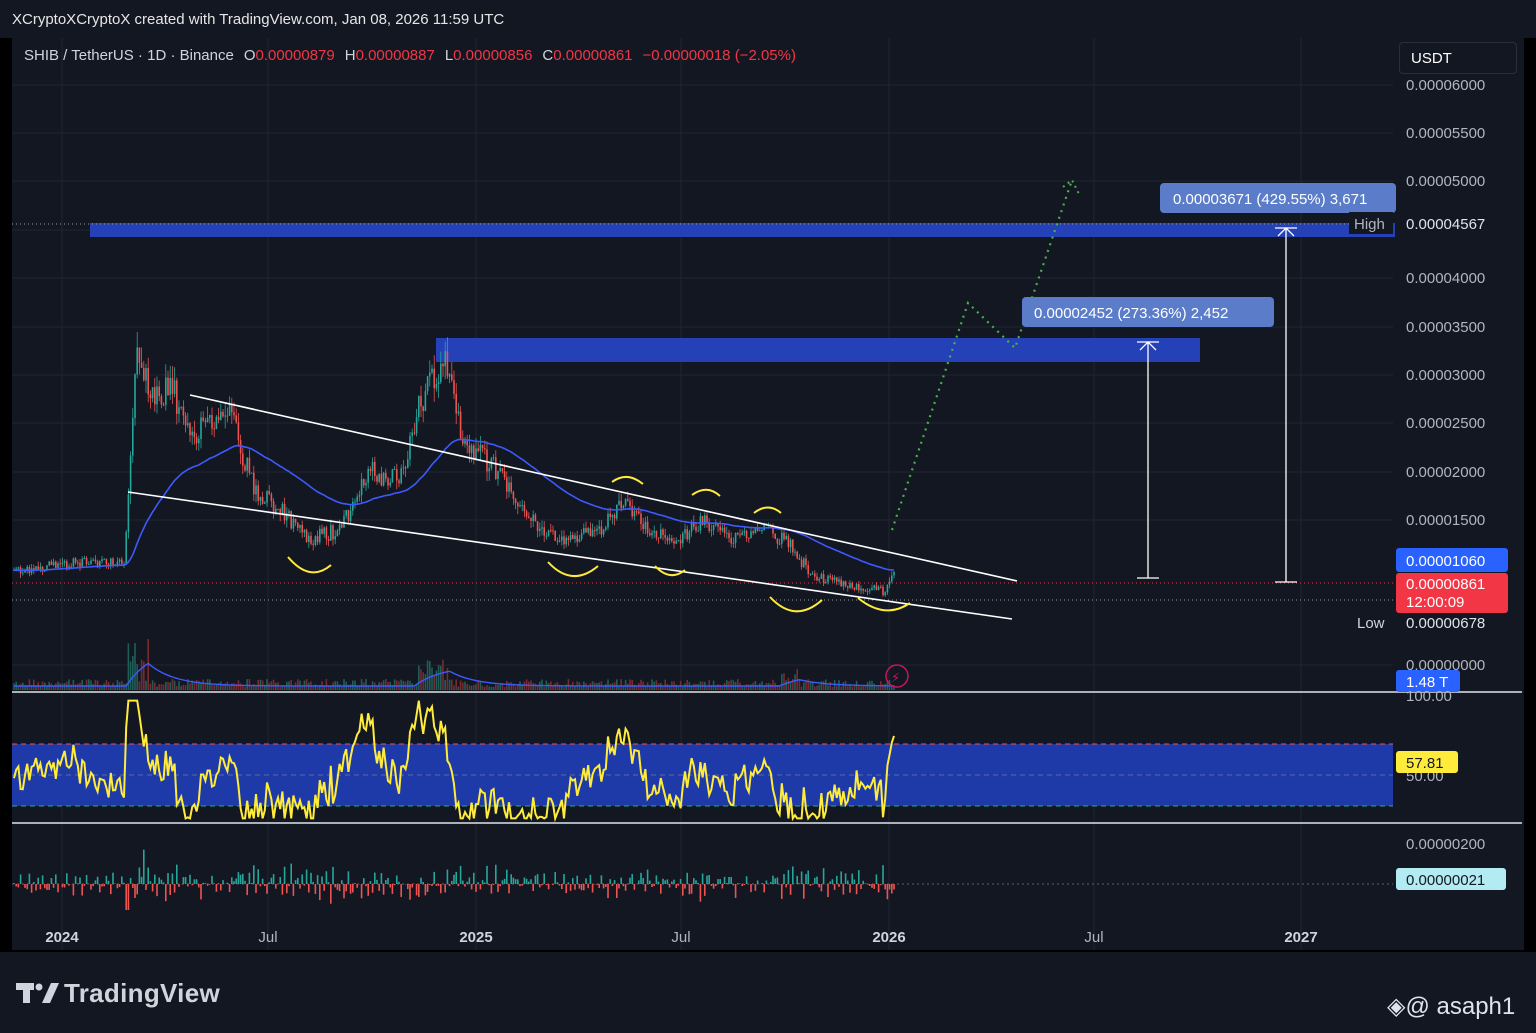  I want to click on symbol-label: SHIB / TetherUS · 1D · Binance, so click(129, 55).